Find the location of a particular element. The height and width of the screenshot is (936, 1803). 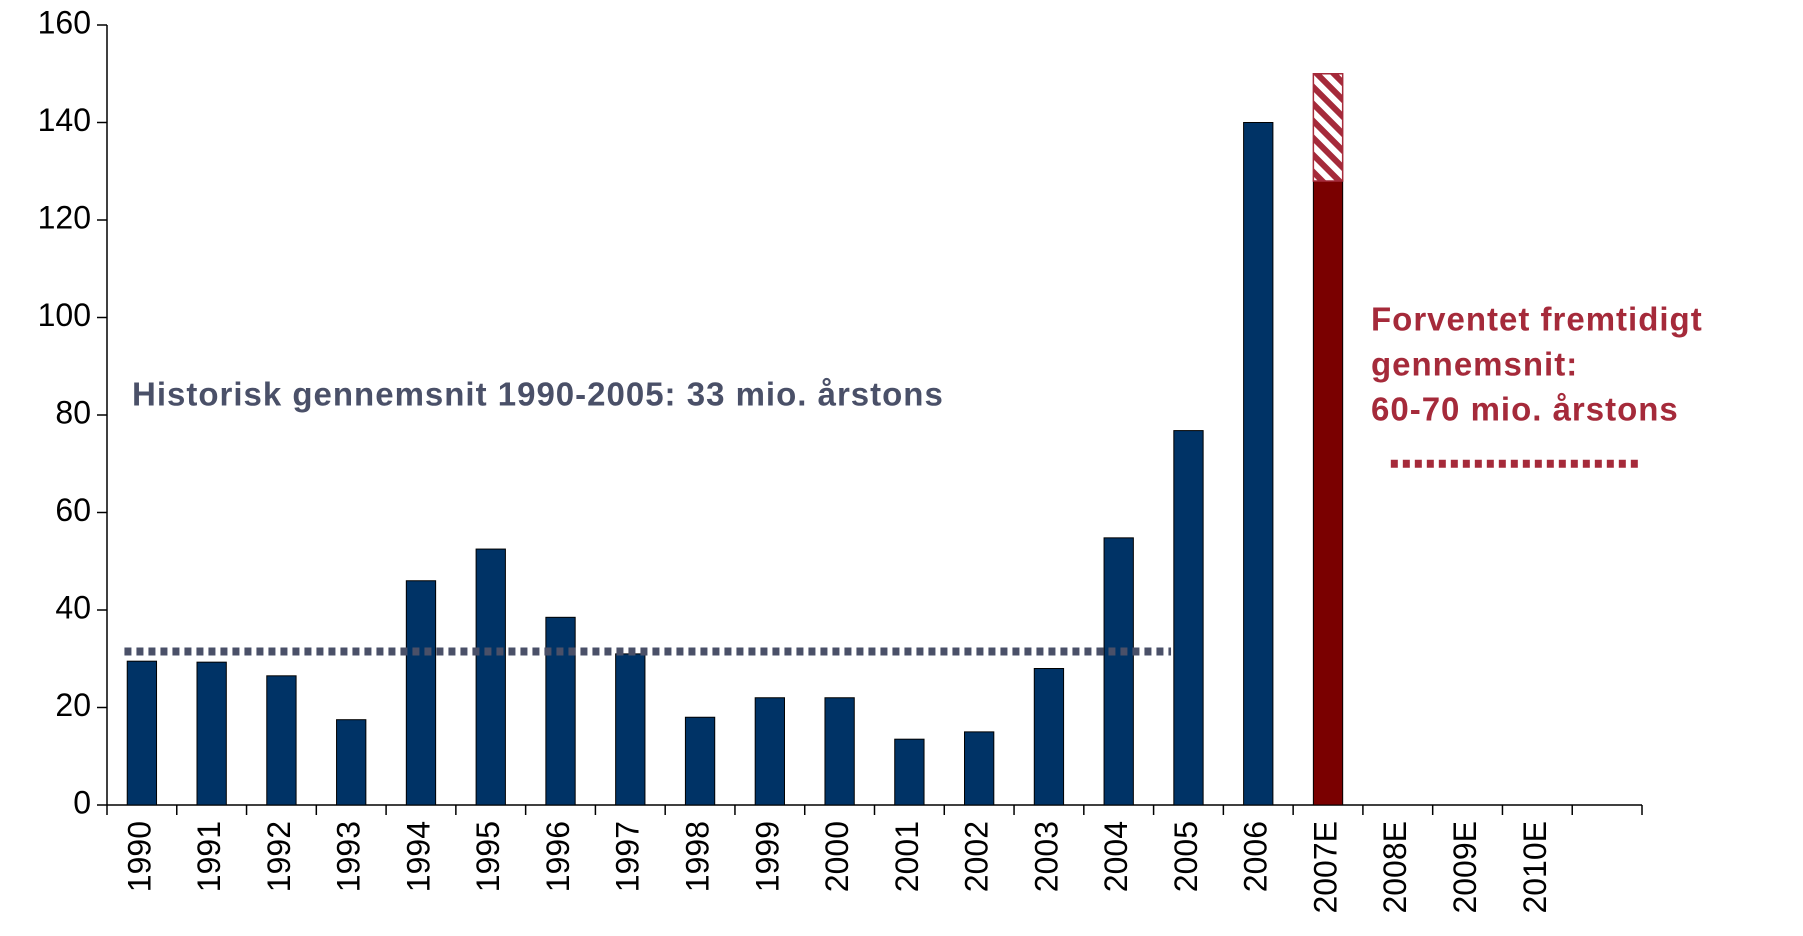

y-tick-label: 80 is located at coordinates (73, 412).